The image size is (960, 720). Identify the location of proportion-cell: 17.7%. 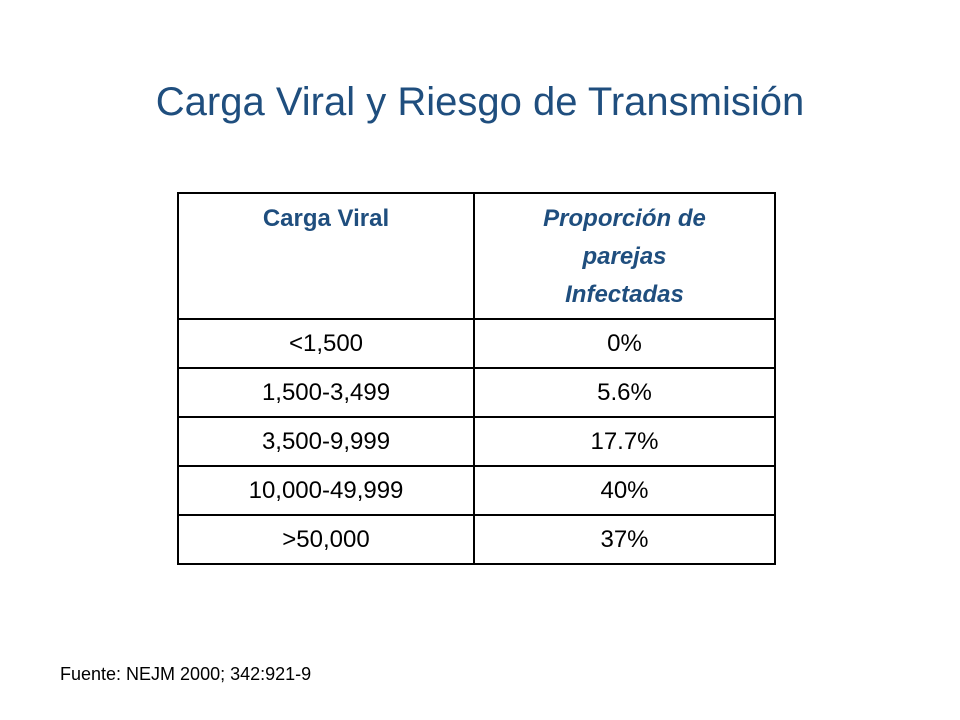
(624, 441).